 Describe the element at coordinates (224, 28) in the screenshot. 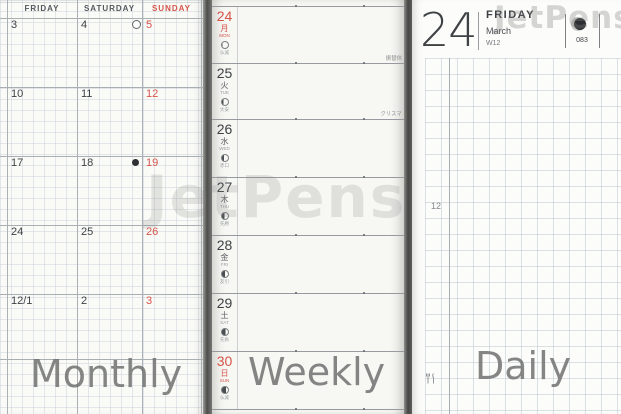

I see `weekly-day-kanji: 月` at that location.